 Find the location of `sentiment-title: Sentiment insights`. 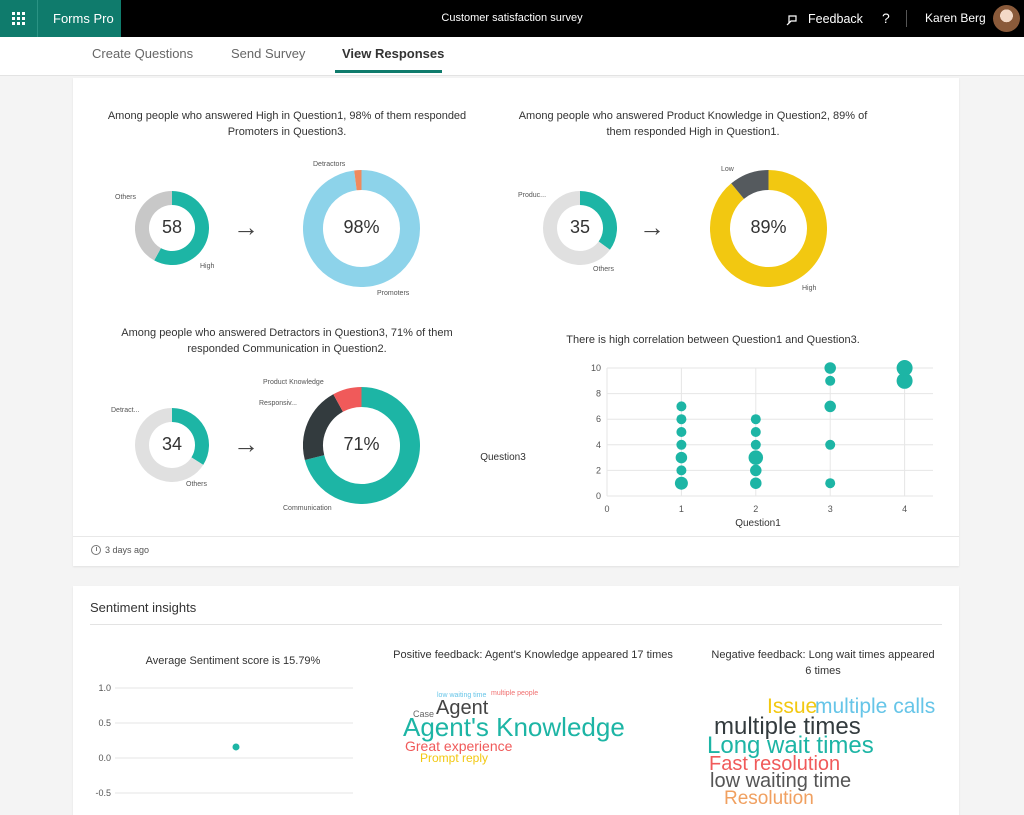

sentiment-title: Sentiment insights is located at coordinates (143, 607).